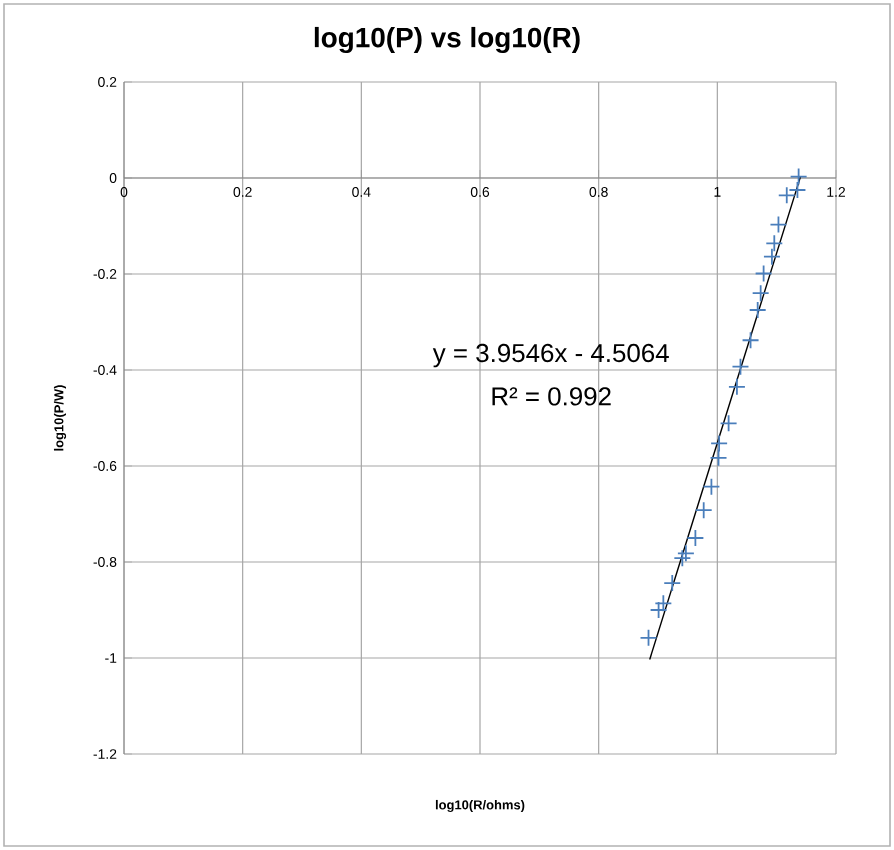 This screenshot has height=850, width=894. Describe the element at coordinates (550, 355) in the screenshot. I see `annotation: y = 3.9546x - 4.5064` at that location.